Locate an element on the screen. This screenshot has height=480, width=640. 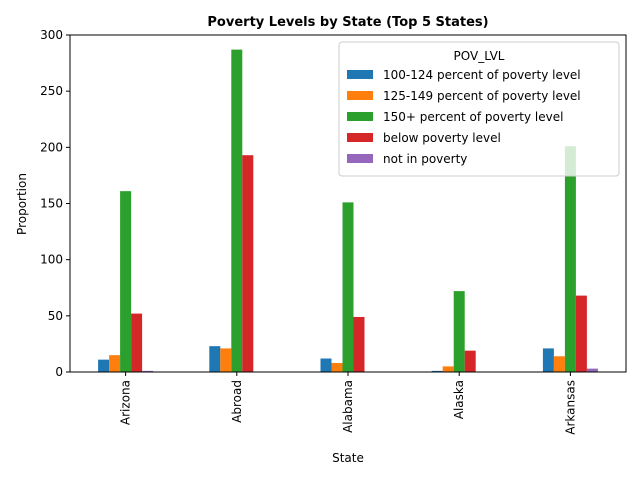
x-axis-label: State is located at coordinates (348, 458).